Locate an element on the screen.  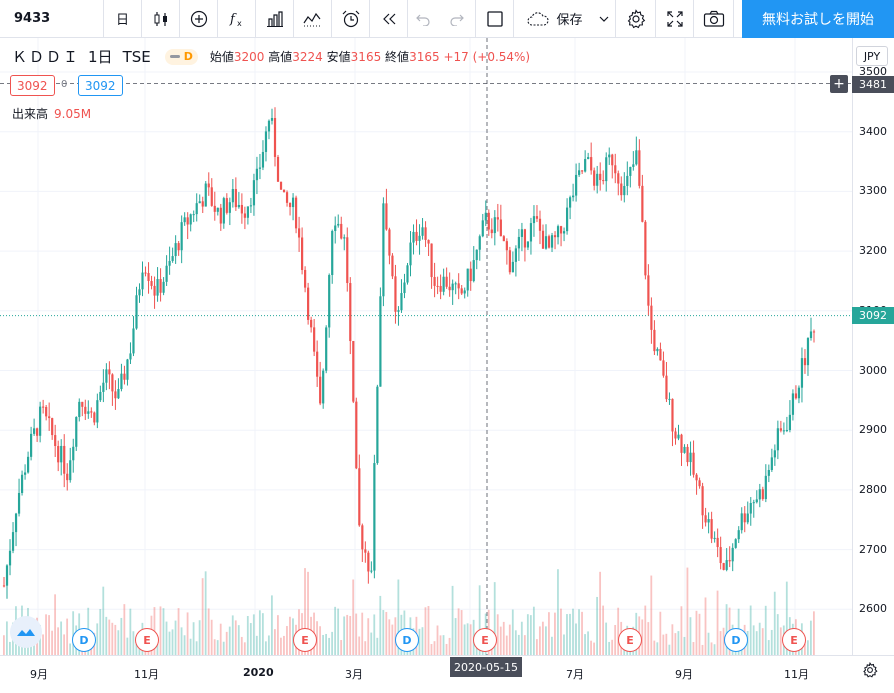
templates-button is located at coordinates (313, 18).